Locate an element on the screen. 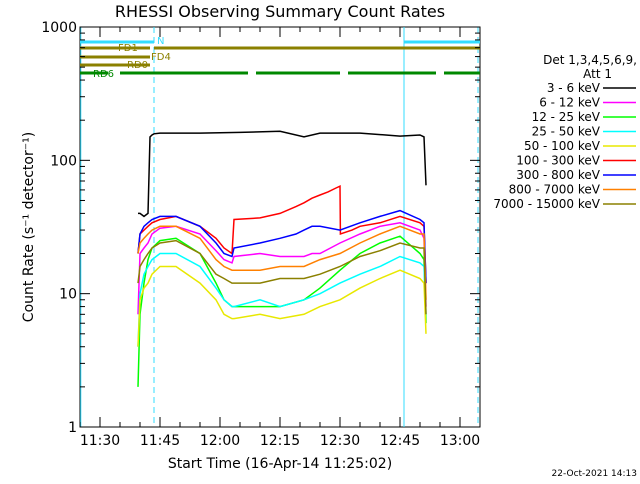 The width and height of the screenshot is (640, 484). y-axis-label: Count Rate (s⁻¹ detector⁻¹) is located at coordinates (29, 227).